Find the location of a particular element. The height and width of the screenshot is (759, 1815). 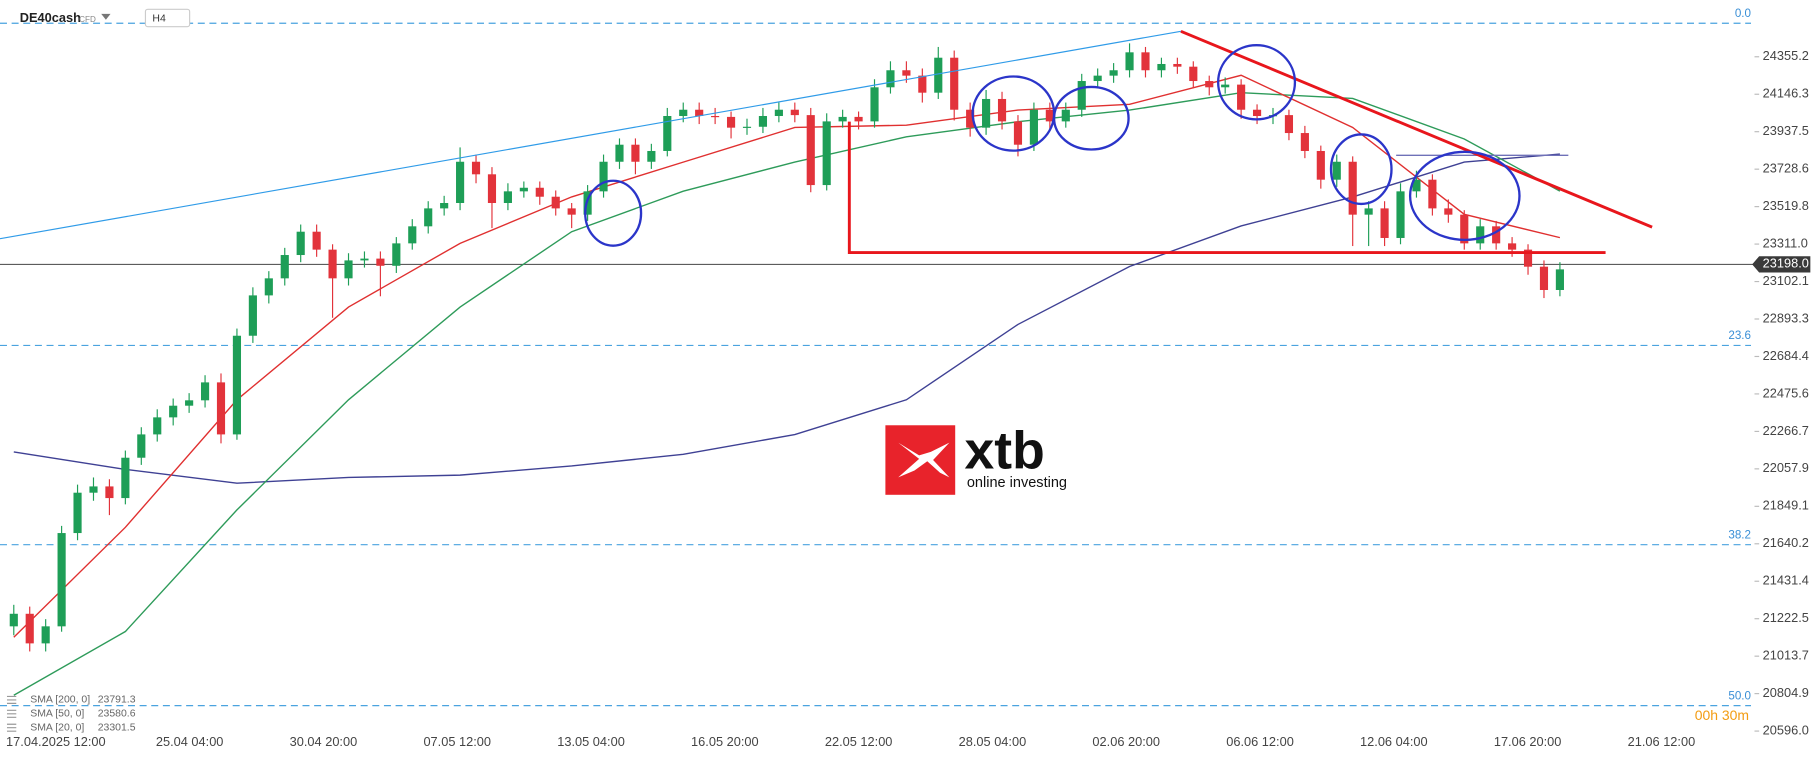

fib-level-label: 0.0 is located at coordinates (1743, 13).